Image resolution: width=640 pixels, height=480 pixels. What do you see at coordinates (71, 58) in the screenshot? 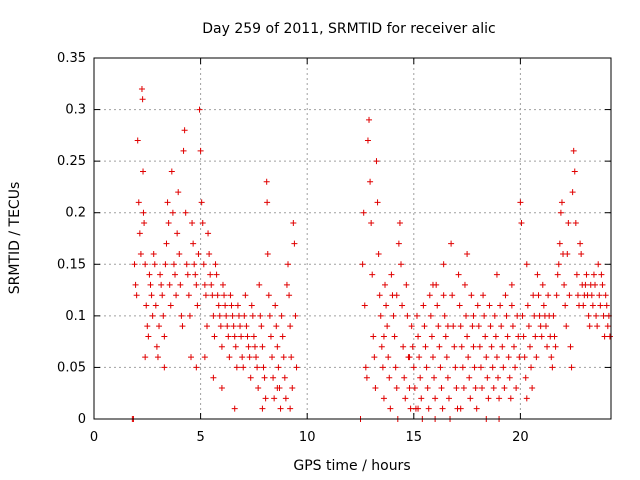
I see `y-tick-label: 0.35` at bounding box center [71, 58].